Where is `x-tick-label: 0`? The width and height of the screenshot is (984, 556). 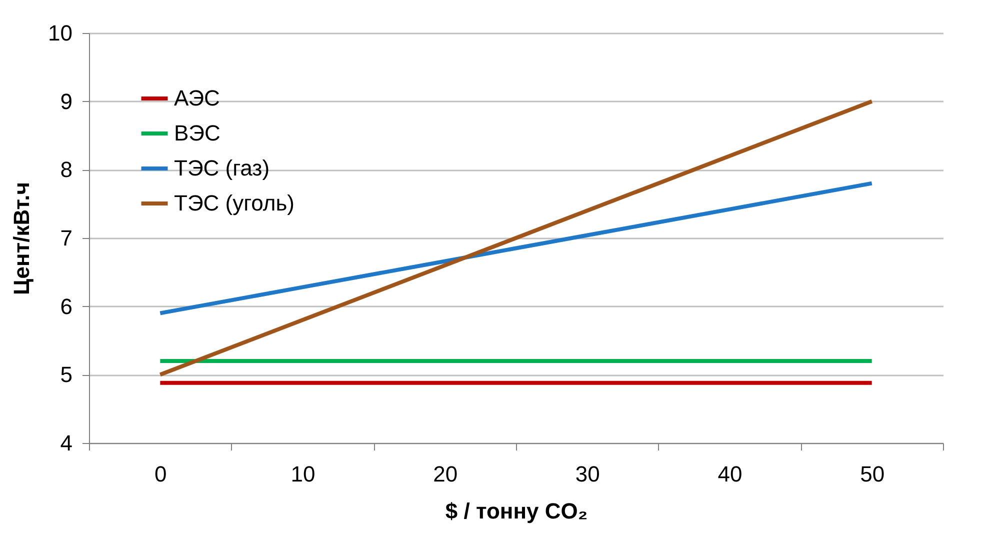
x-tick-label: 0 is located at coordinates (160, 474).